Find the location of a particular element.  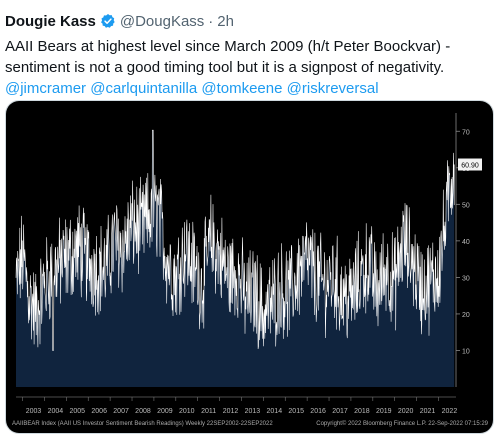

tweet-header: Dougie Kass @DougKass · 2h is located at coordinates (119, 21).